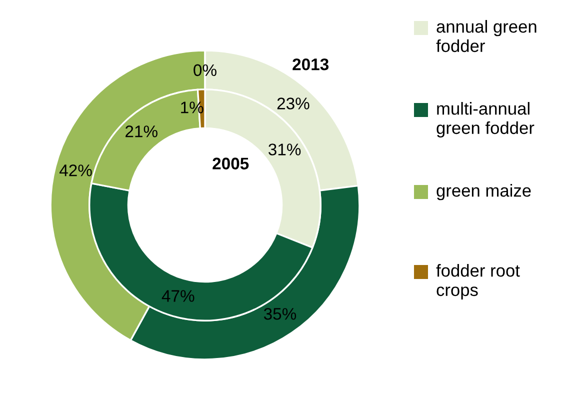  Describe the element at coordinates (280, 314) in the screenshot. I see `data-label: 35%` at that location.